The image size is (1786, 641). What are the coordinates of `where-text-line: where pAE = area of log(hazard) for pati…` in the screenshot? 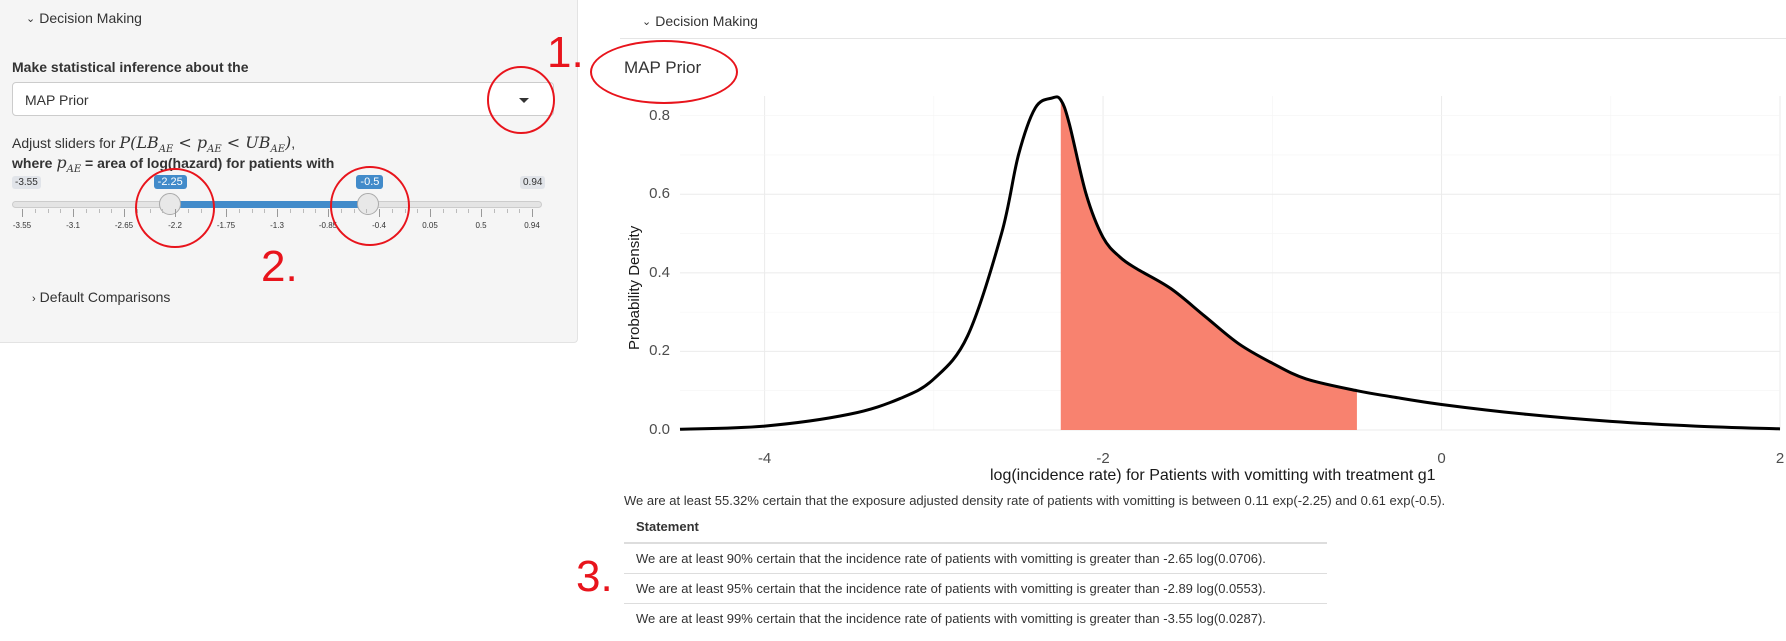 It's located at (173, 164).